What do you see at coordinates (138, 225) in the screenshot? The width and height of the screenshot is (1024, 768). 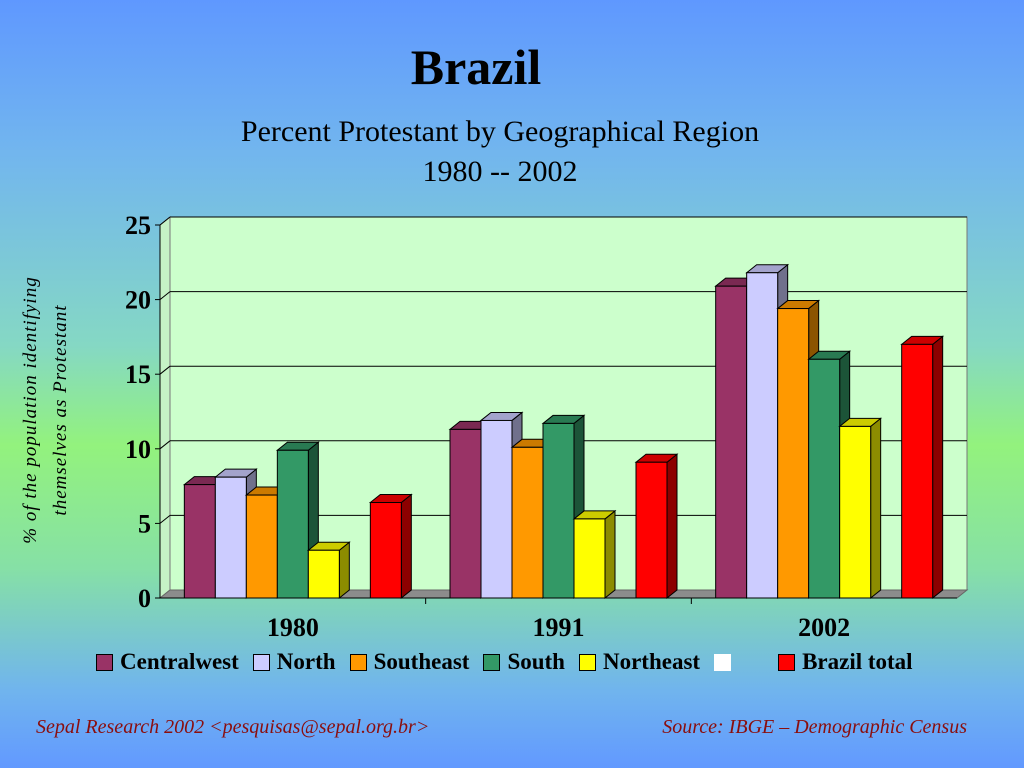 I see `y-tick-label: 25` at bounding box center [138, 225].